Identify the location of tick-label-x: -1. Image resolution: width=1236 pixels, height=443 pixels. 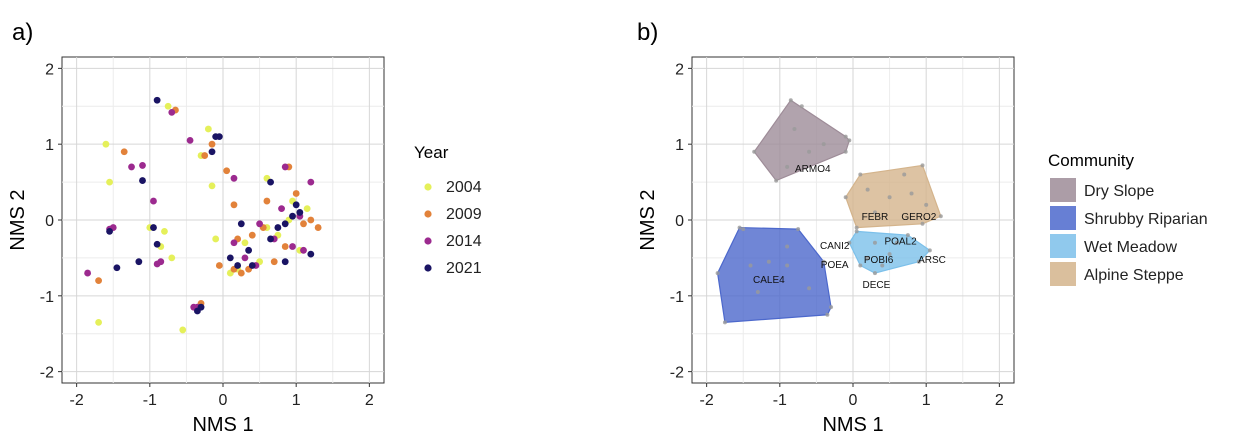
(150, 400).